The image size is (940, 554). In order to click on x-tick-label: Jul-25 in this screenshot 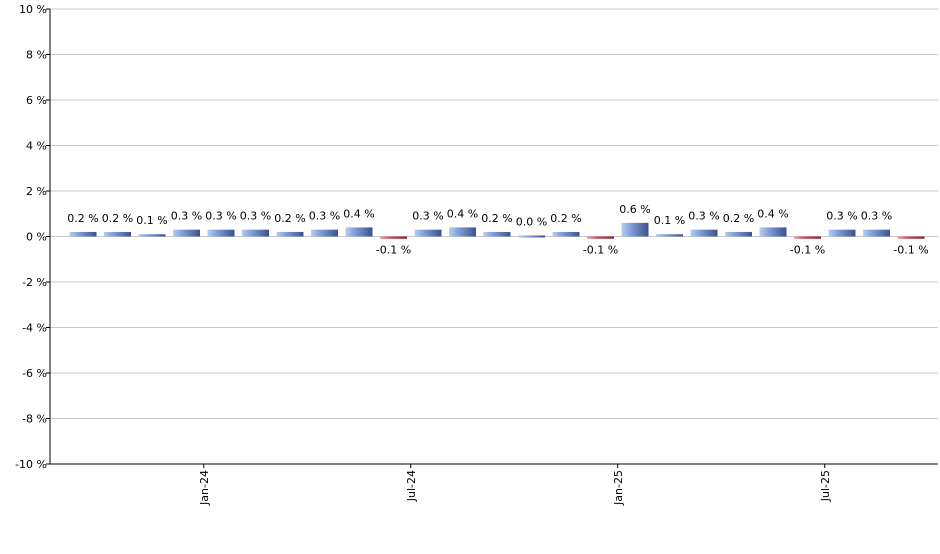, I will do `click(825, 486)`.